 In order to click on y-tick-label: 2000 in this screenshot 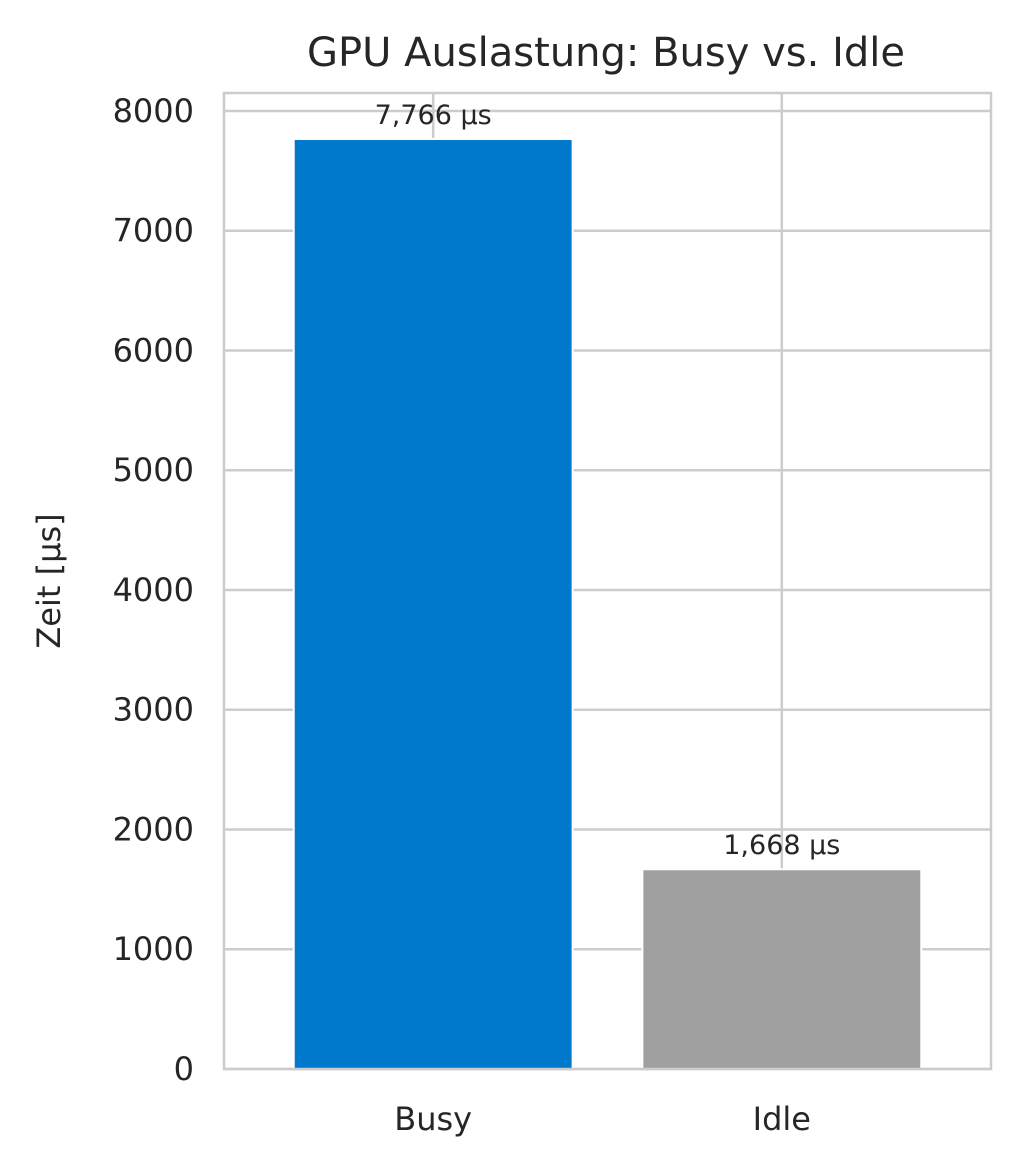, I will do `click(153, 829)`.